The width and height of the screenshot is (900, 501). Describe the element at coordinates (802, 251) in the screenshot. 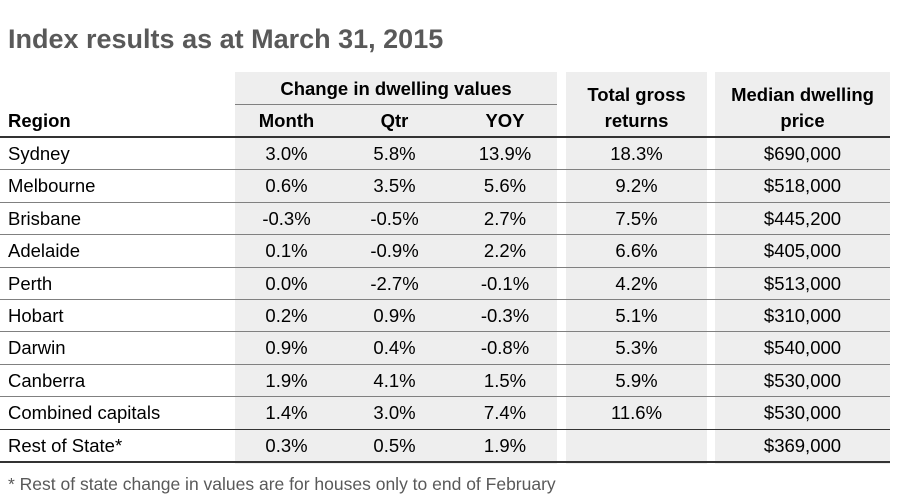

I see `cell-median-price: $405,000` at that location.